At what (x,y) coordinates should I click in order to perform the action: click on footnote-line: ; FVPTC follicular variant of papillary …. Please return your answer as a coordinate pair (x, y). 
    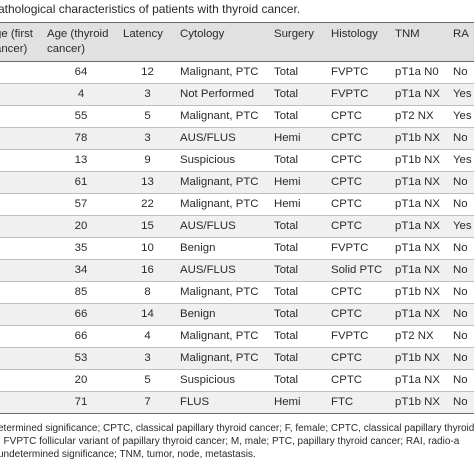
    Looking at the image, I should click on (230, 441).